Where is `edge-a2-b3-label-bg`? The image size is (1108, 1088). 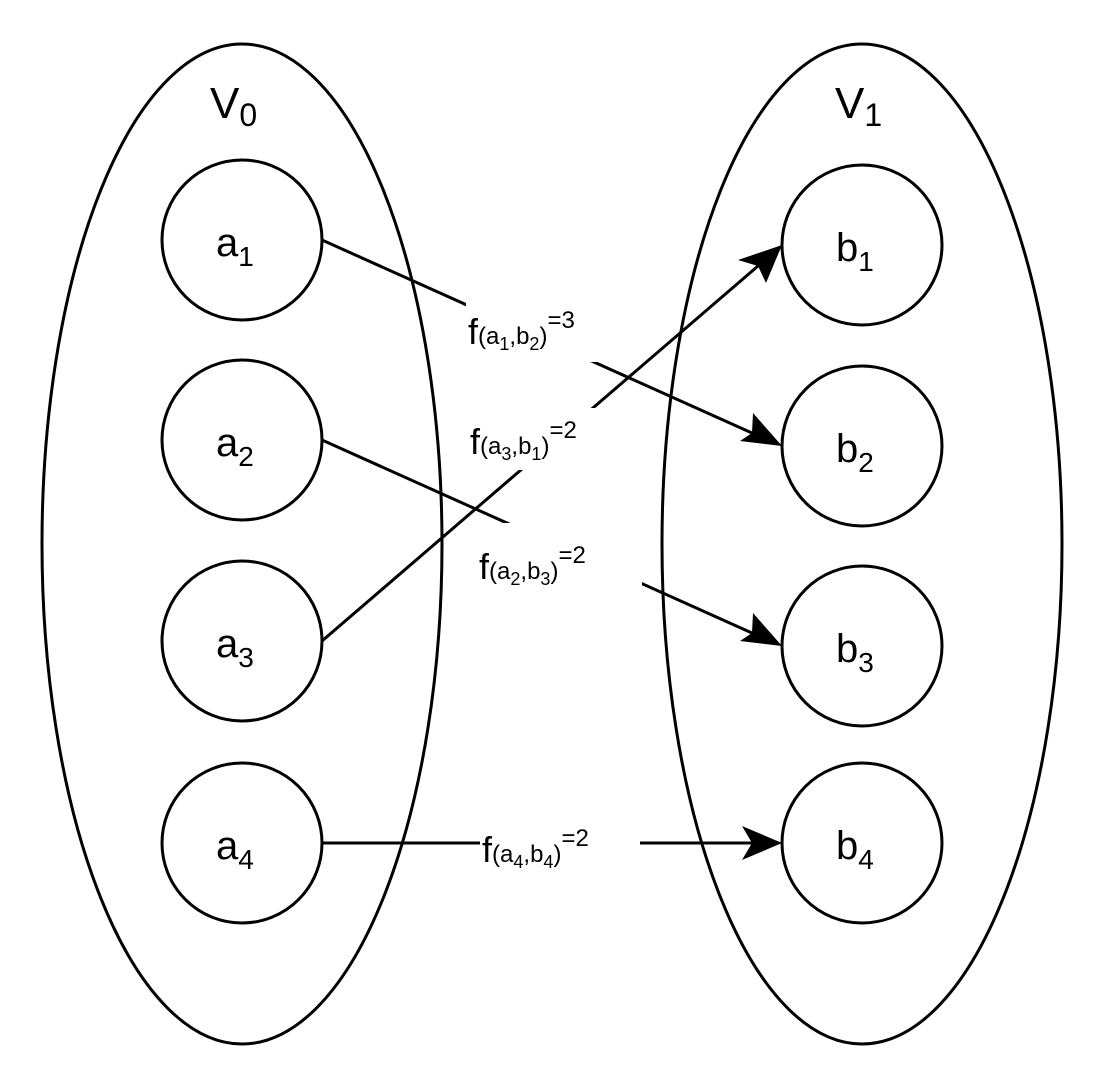 edge-a2-b3-label-bg is located at coordinates (559, 554).